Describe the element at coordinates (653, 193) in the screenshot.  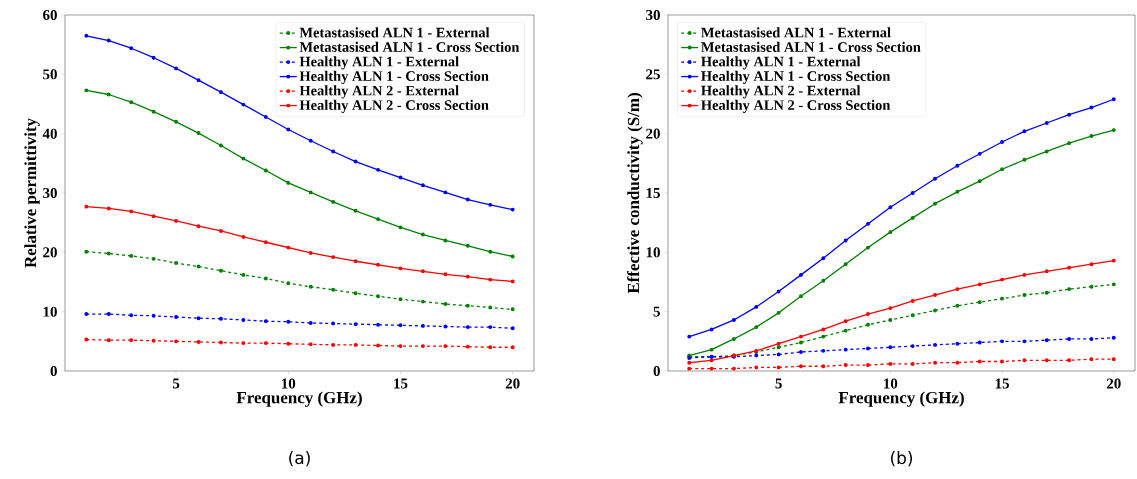
I see `y-tick-label: 15` at that location.